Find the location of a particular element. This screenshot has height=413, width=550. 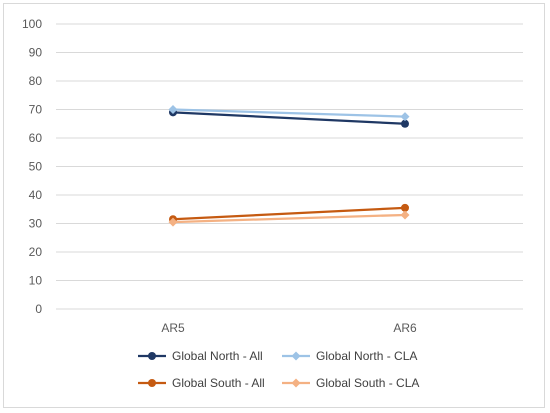

y-tick-label: 20 is located at coordinates (36, 252).